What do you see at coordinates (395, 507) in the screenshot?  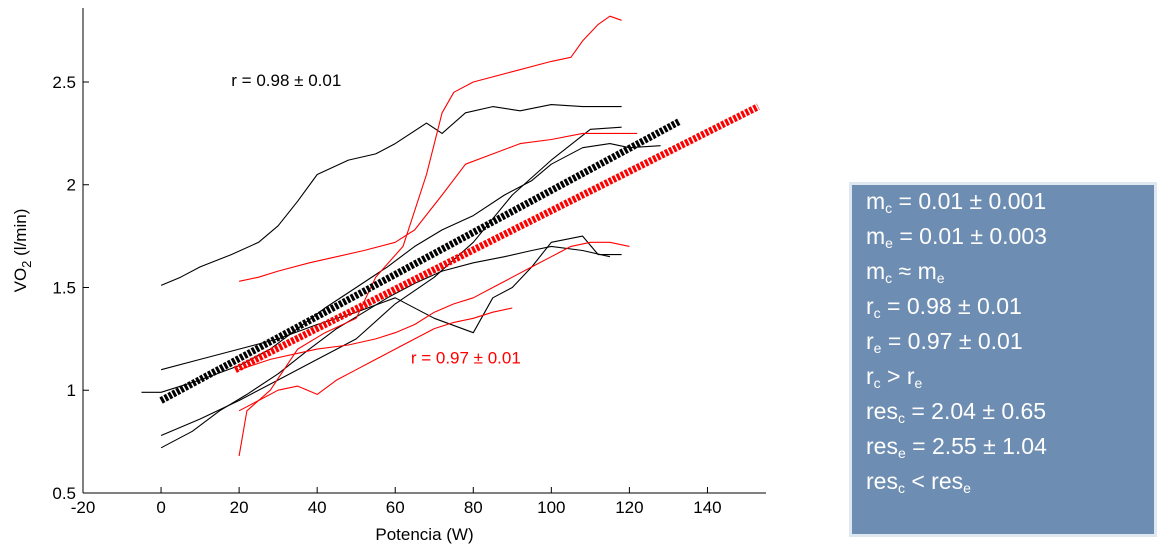 I see `x-tick-label: 60` at bounding box center [395, 507].